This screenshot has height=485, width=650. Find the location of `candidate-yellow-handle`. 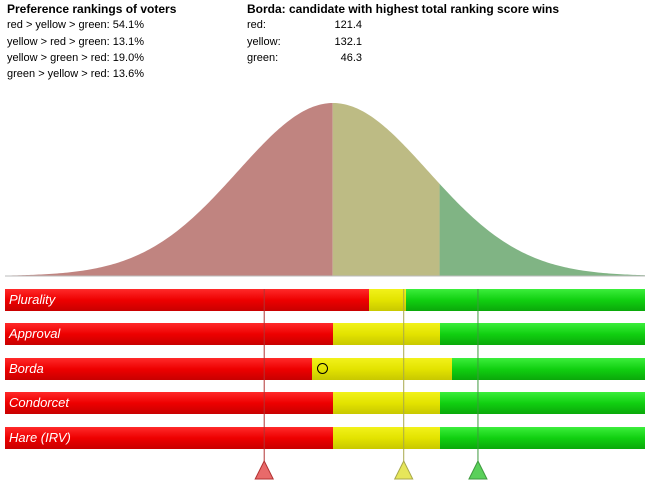

candidate-yellow-handle is located at coordinates (403, 384).